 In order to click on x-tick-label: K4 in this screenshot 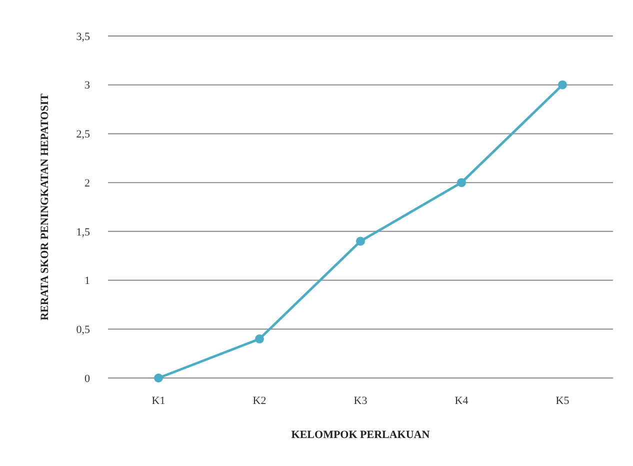, I will do `click(461, 401)`.